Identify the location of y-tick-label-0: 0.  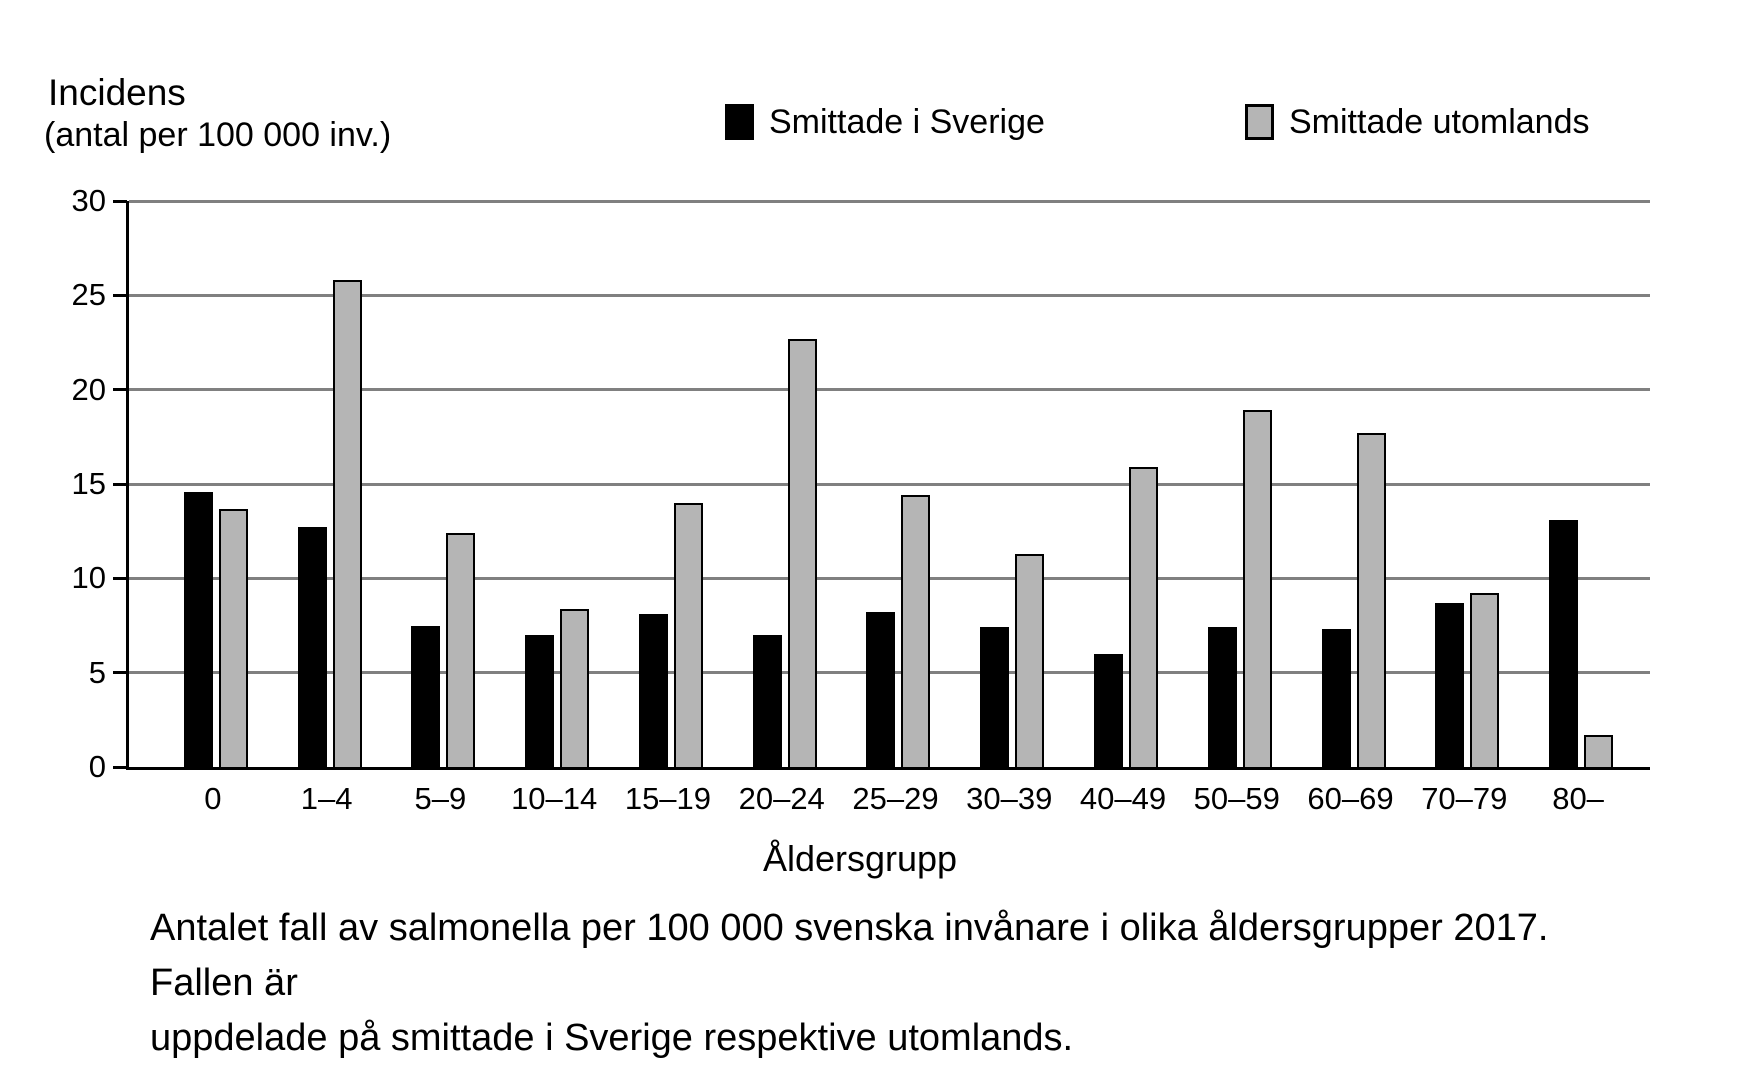
(97, 766).